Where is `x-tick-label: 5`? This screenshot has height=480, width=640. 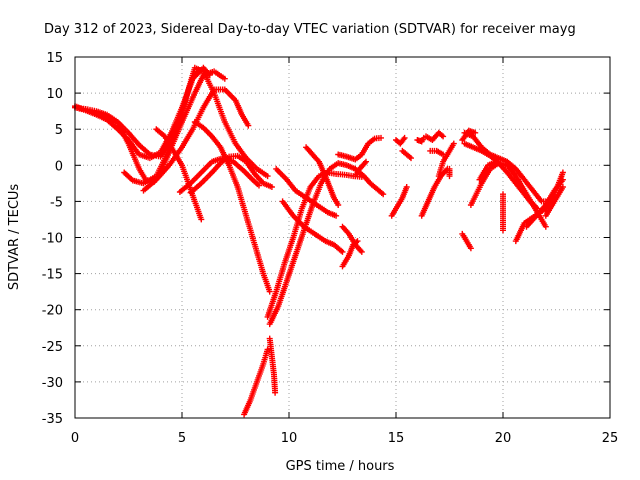
x-tick-label: 5 is located at coordinates (182, 438).